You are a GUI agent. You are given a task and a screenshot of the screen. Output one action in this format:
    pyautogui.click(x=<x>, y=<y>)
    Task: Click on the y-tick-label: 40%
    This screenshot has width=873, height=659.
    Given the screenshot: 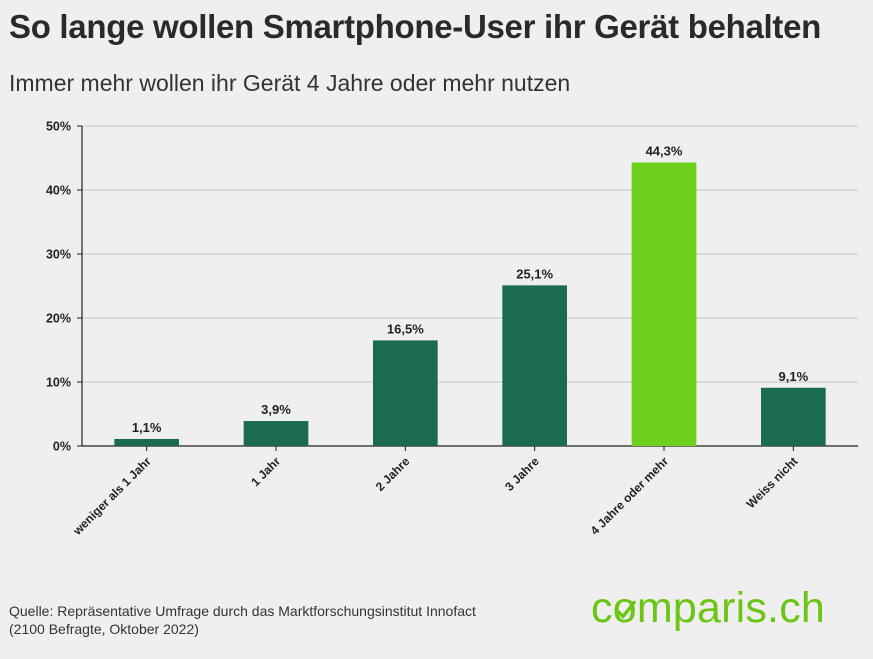 What is the action you would take?
    pyautogui.click(x=58, y=191)
    